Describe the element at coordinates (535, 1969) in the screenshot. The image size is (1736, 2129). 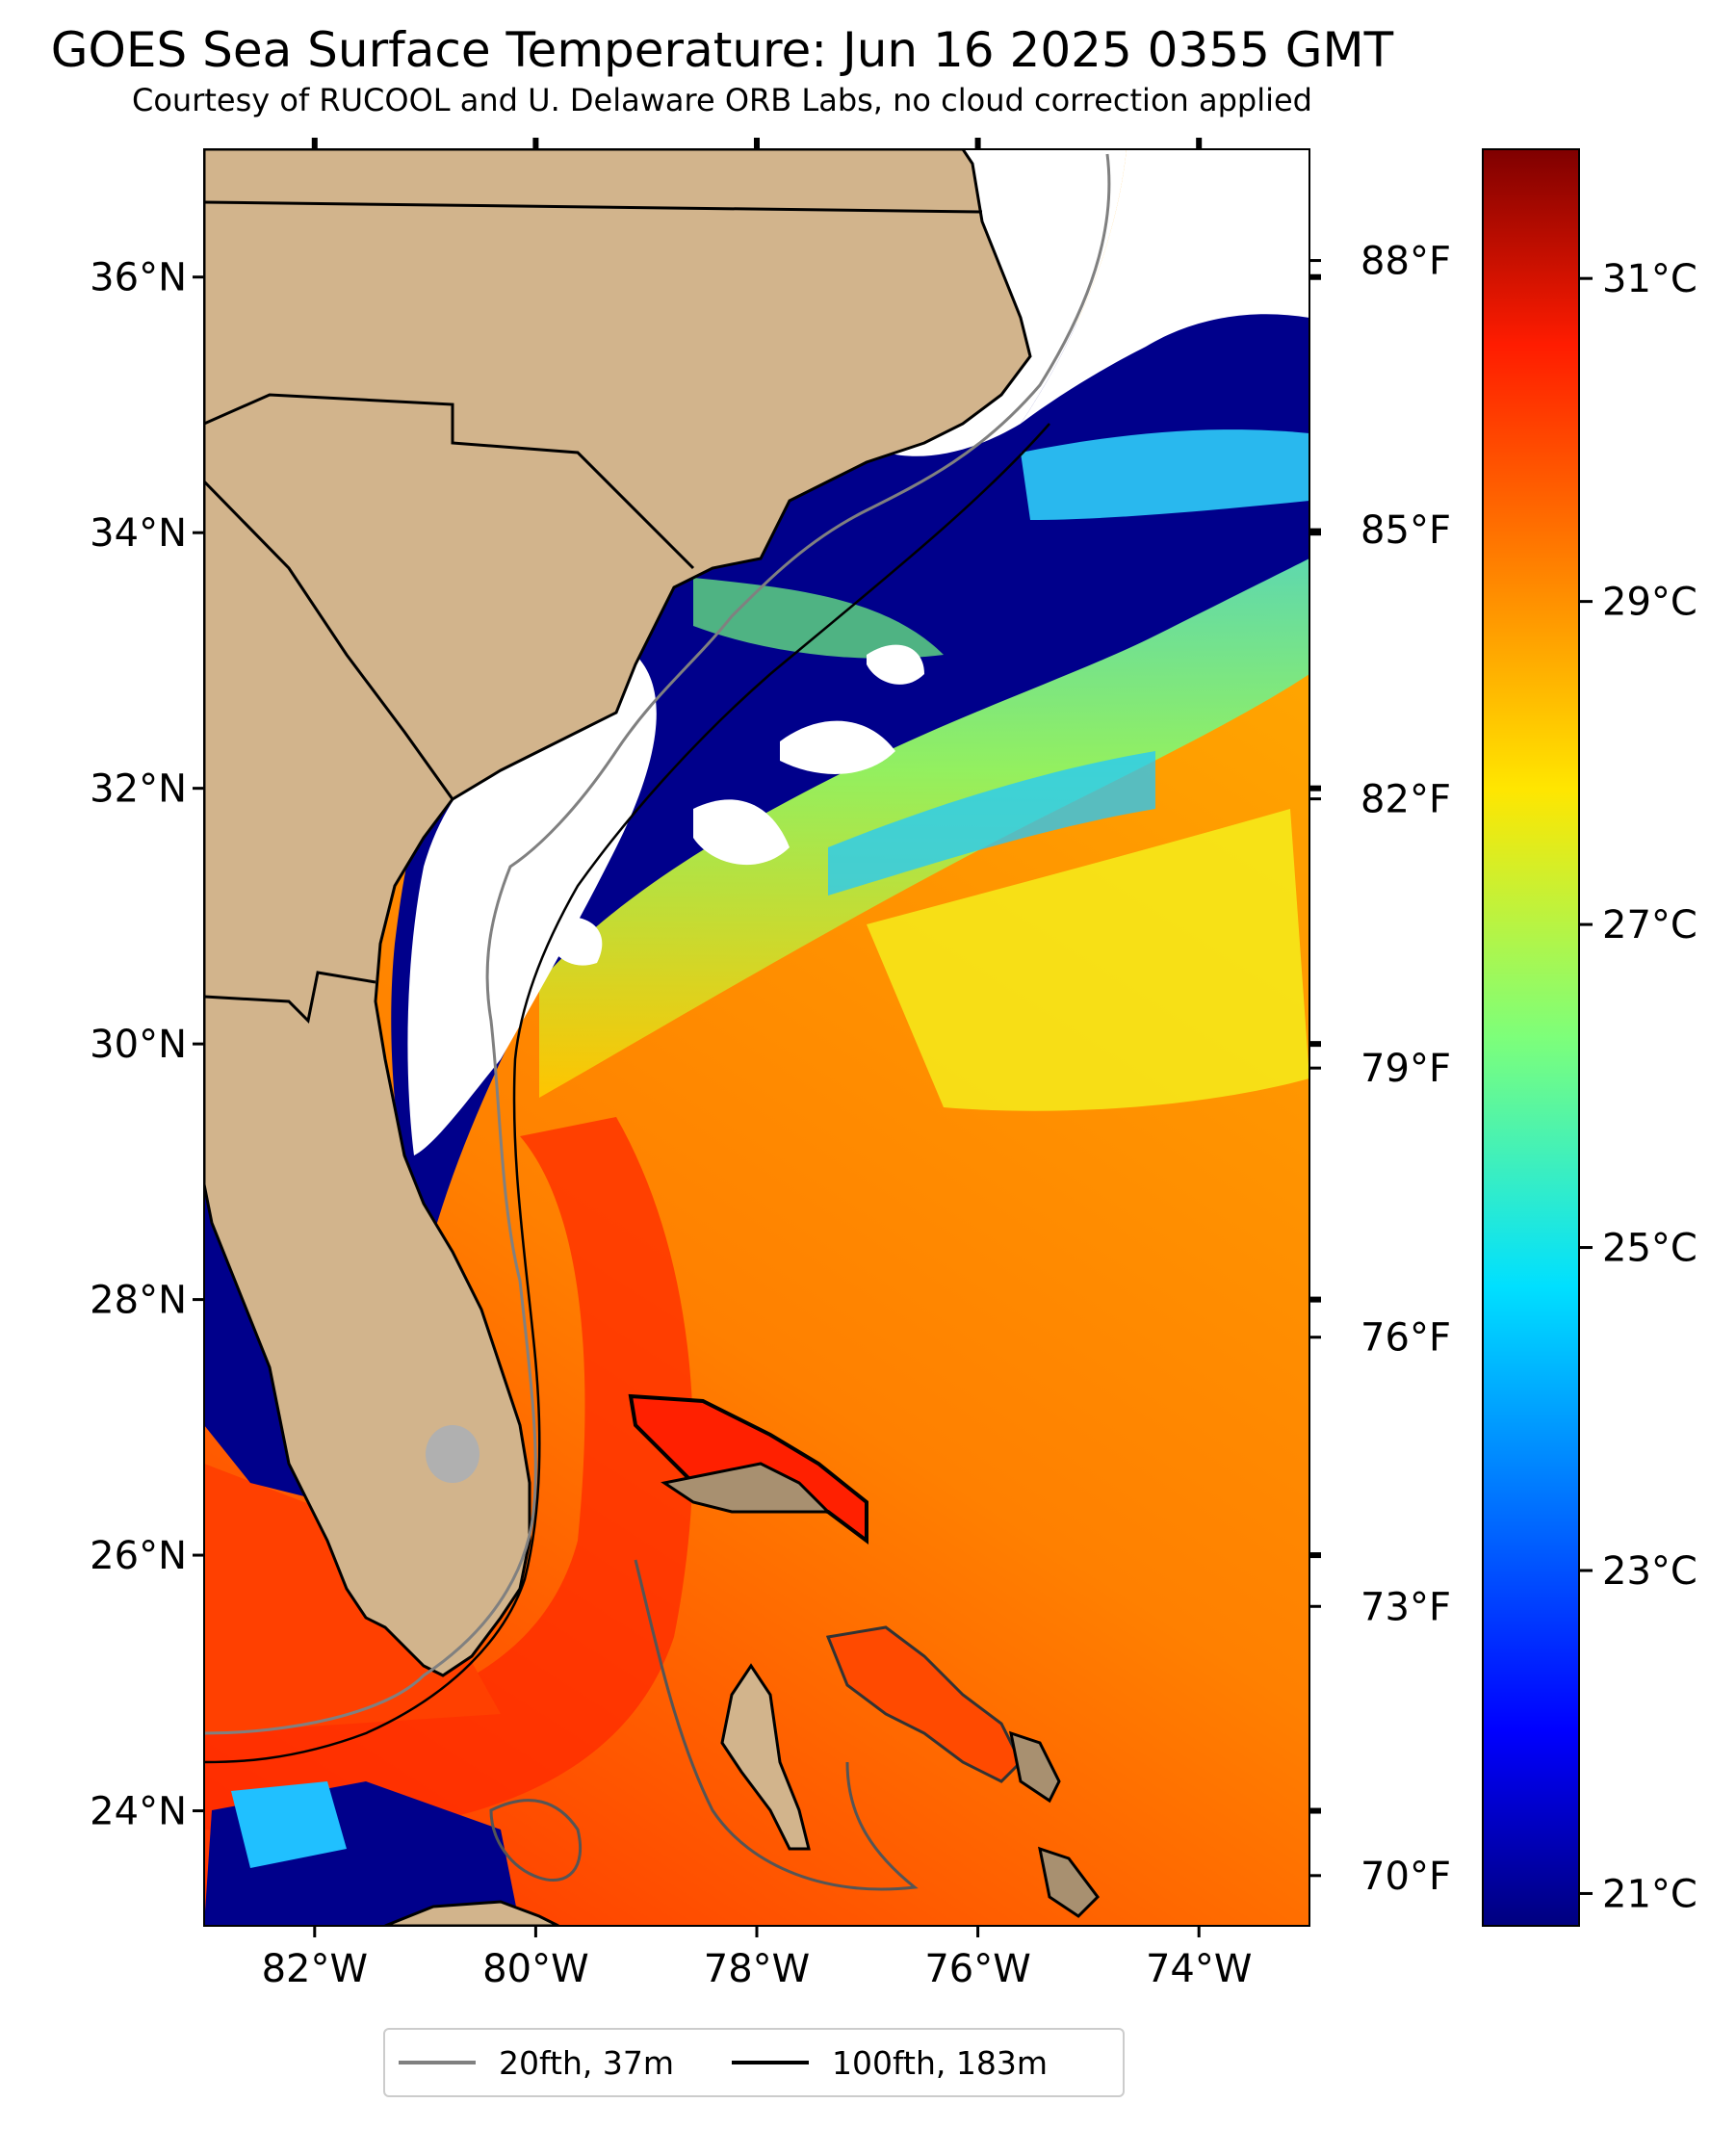
I see `lon-label: 80°W` at that location.